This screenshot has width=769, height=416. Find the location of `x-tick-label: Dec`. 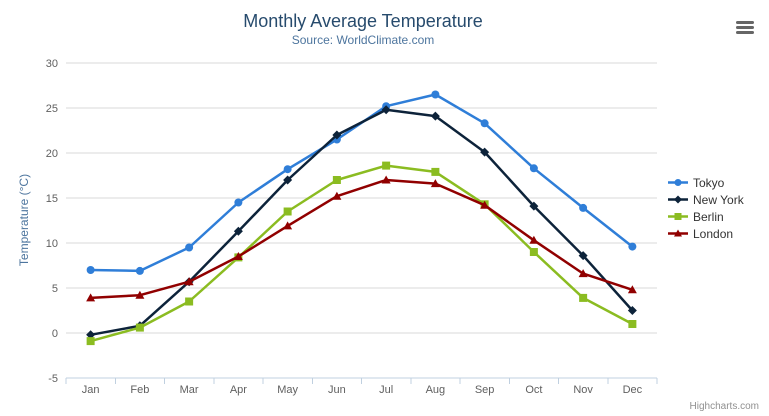

x-tick-label: Dec is located at coordinates (633, 390).